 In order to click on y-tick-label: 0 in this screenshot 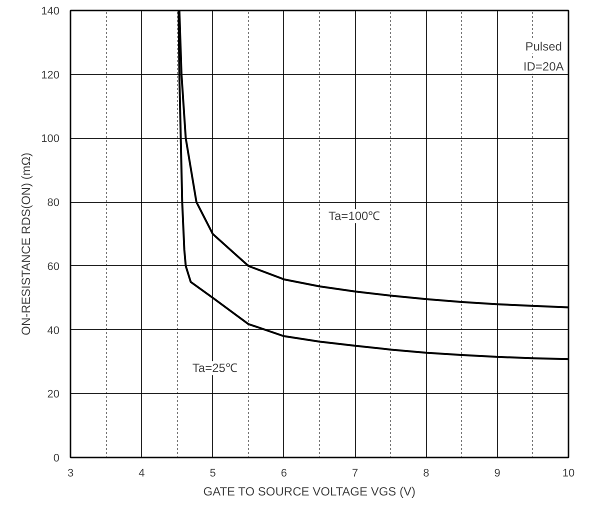, I will do `click(56, 458)`.